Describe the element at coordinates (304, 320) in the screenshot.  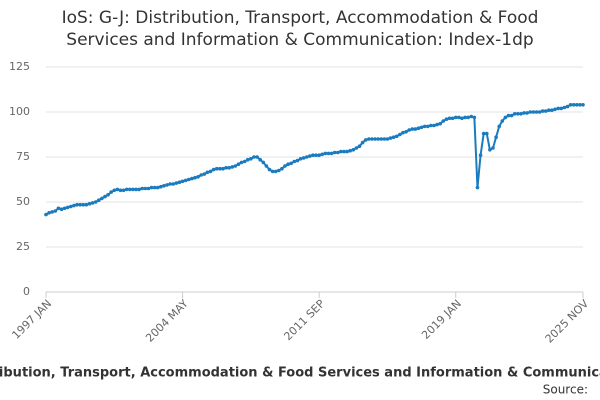
I see `x-tick-label: 2011 SEP` at that location.